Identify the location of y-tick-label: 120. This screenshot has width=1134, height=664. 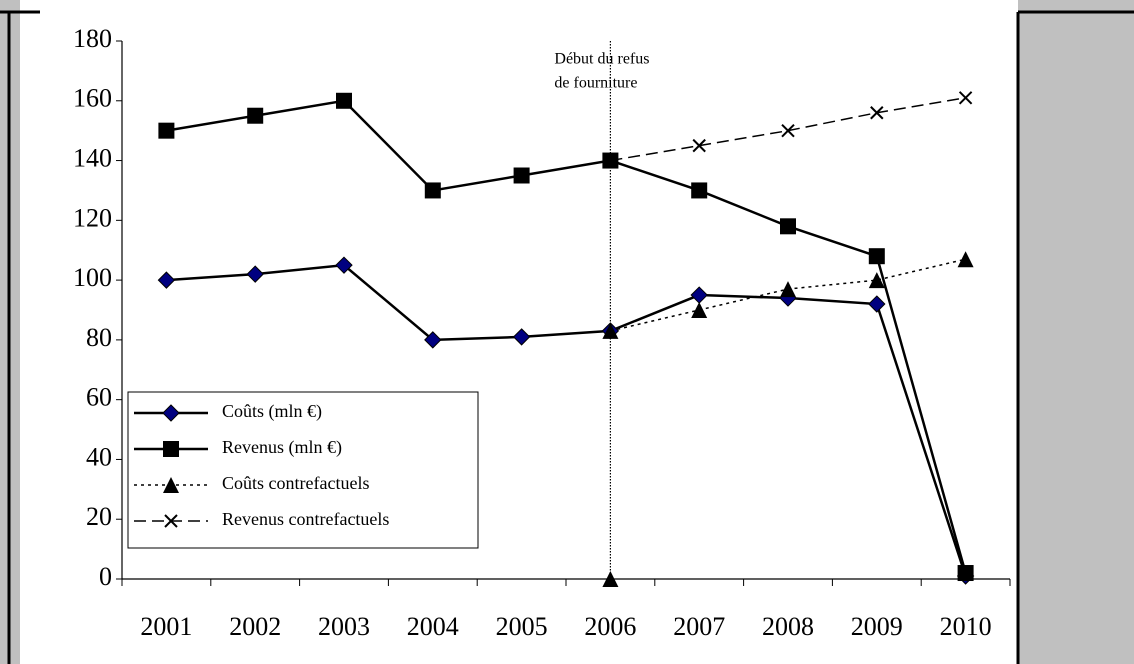
(92, 217).